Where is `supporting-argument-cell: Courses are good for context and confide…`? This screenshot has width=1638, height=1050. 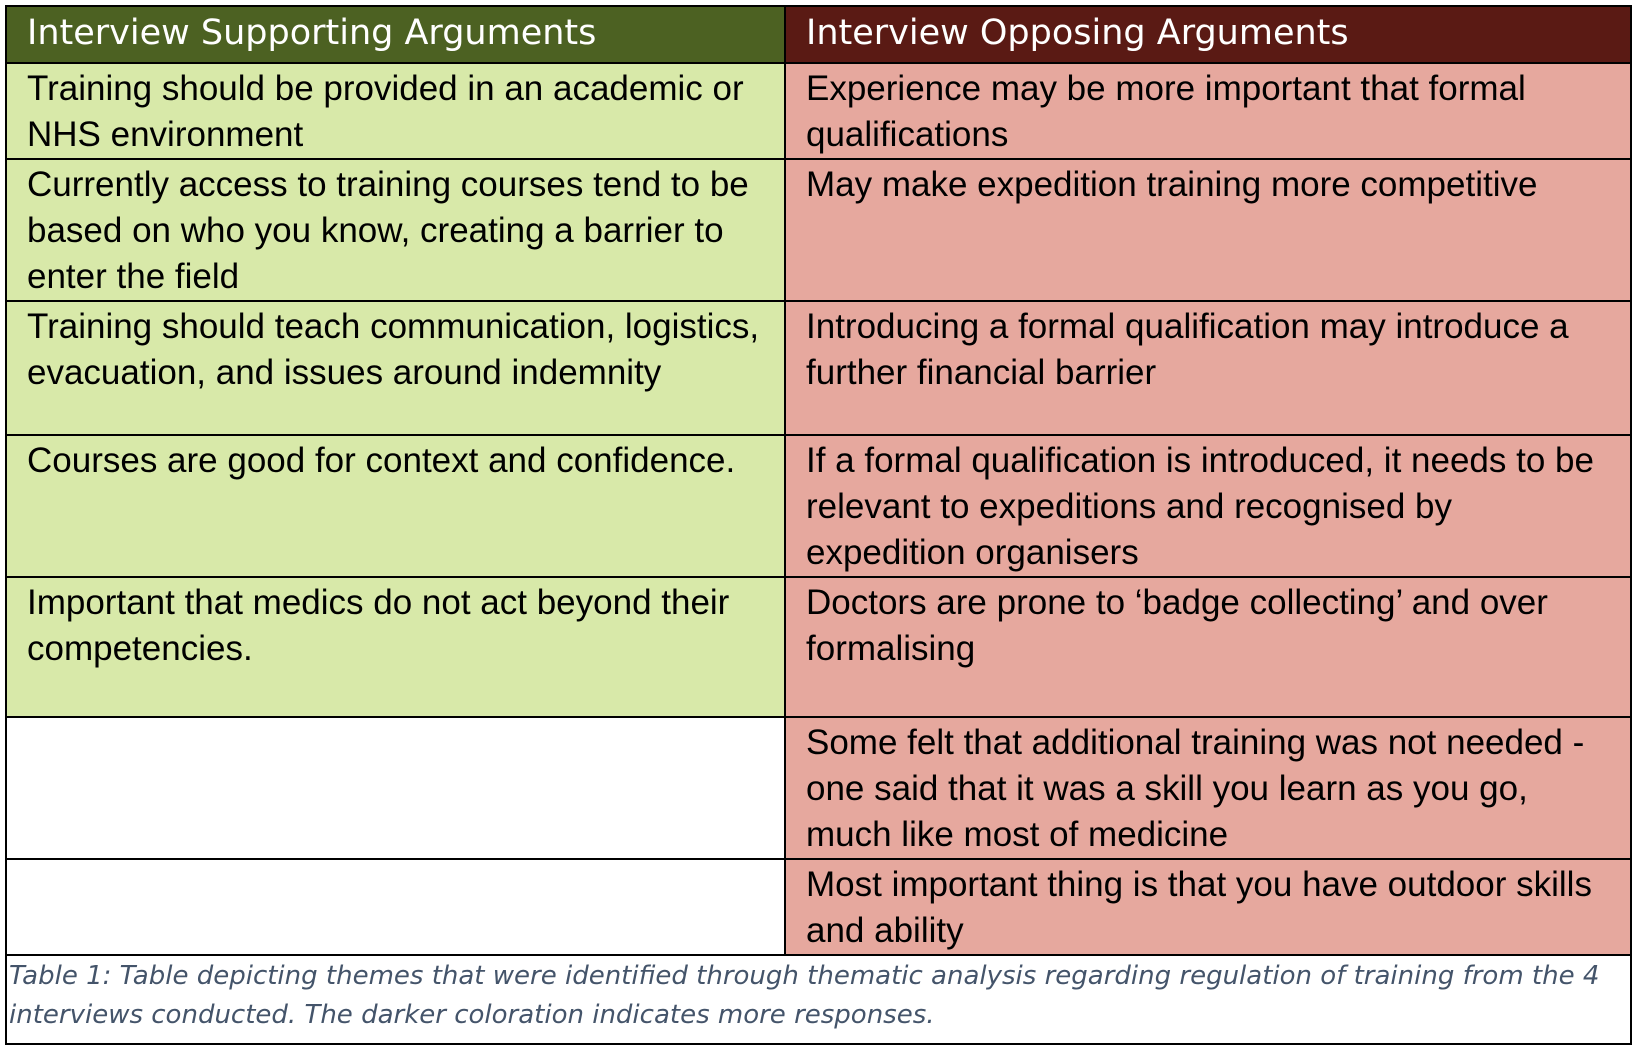 supporting-argument-cell: Courses are good for context and confide… is located at coordinates (396, 506).